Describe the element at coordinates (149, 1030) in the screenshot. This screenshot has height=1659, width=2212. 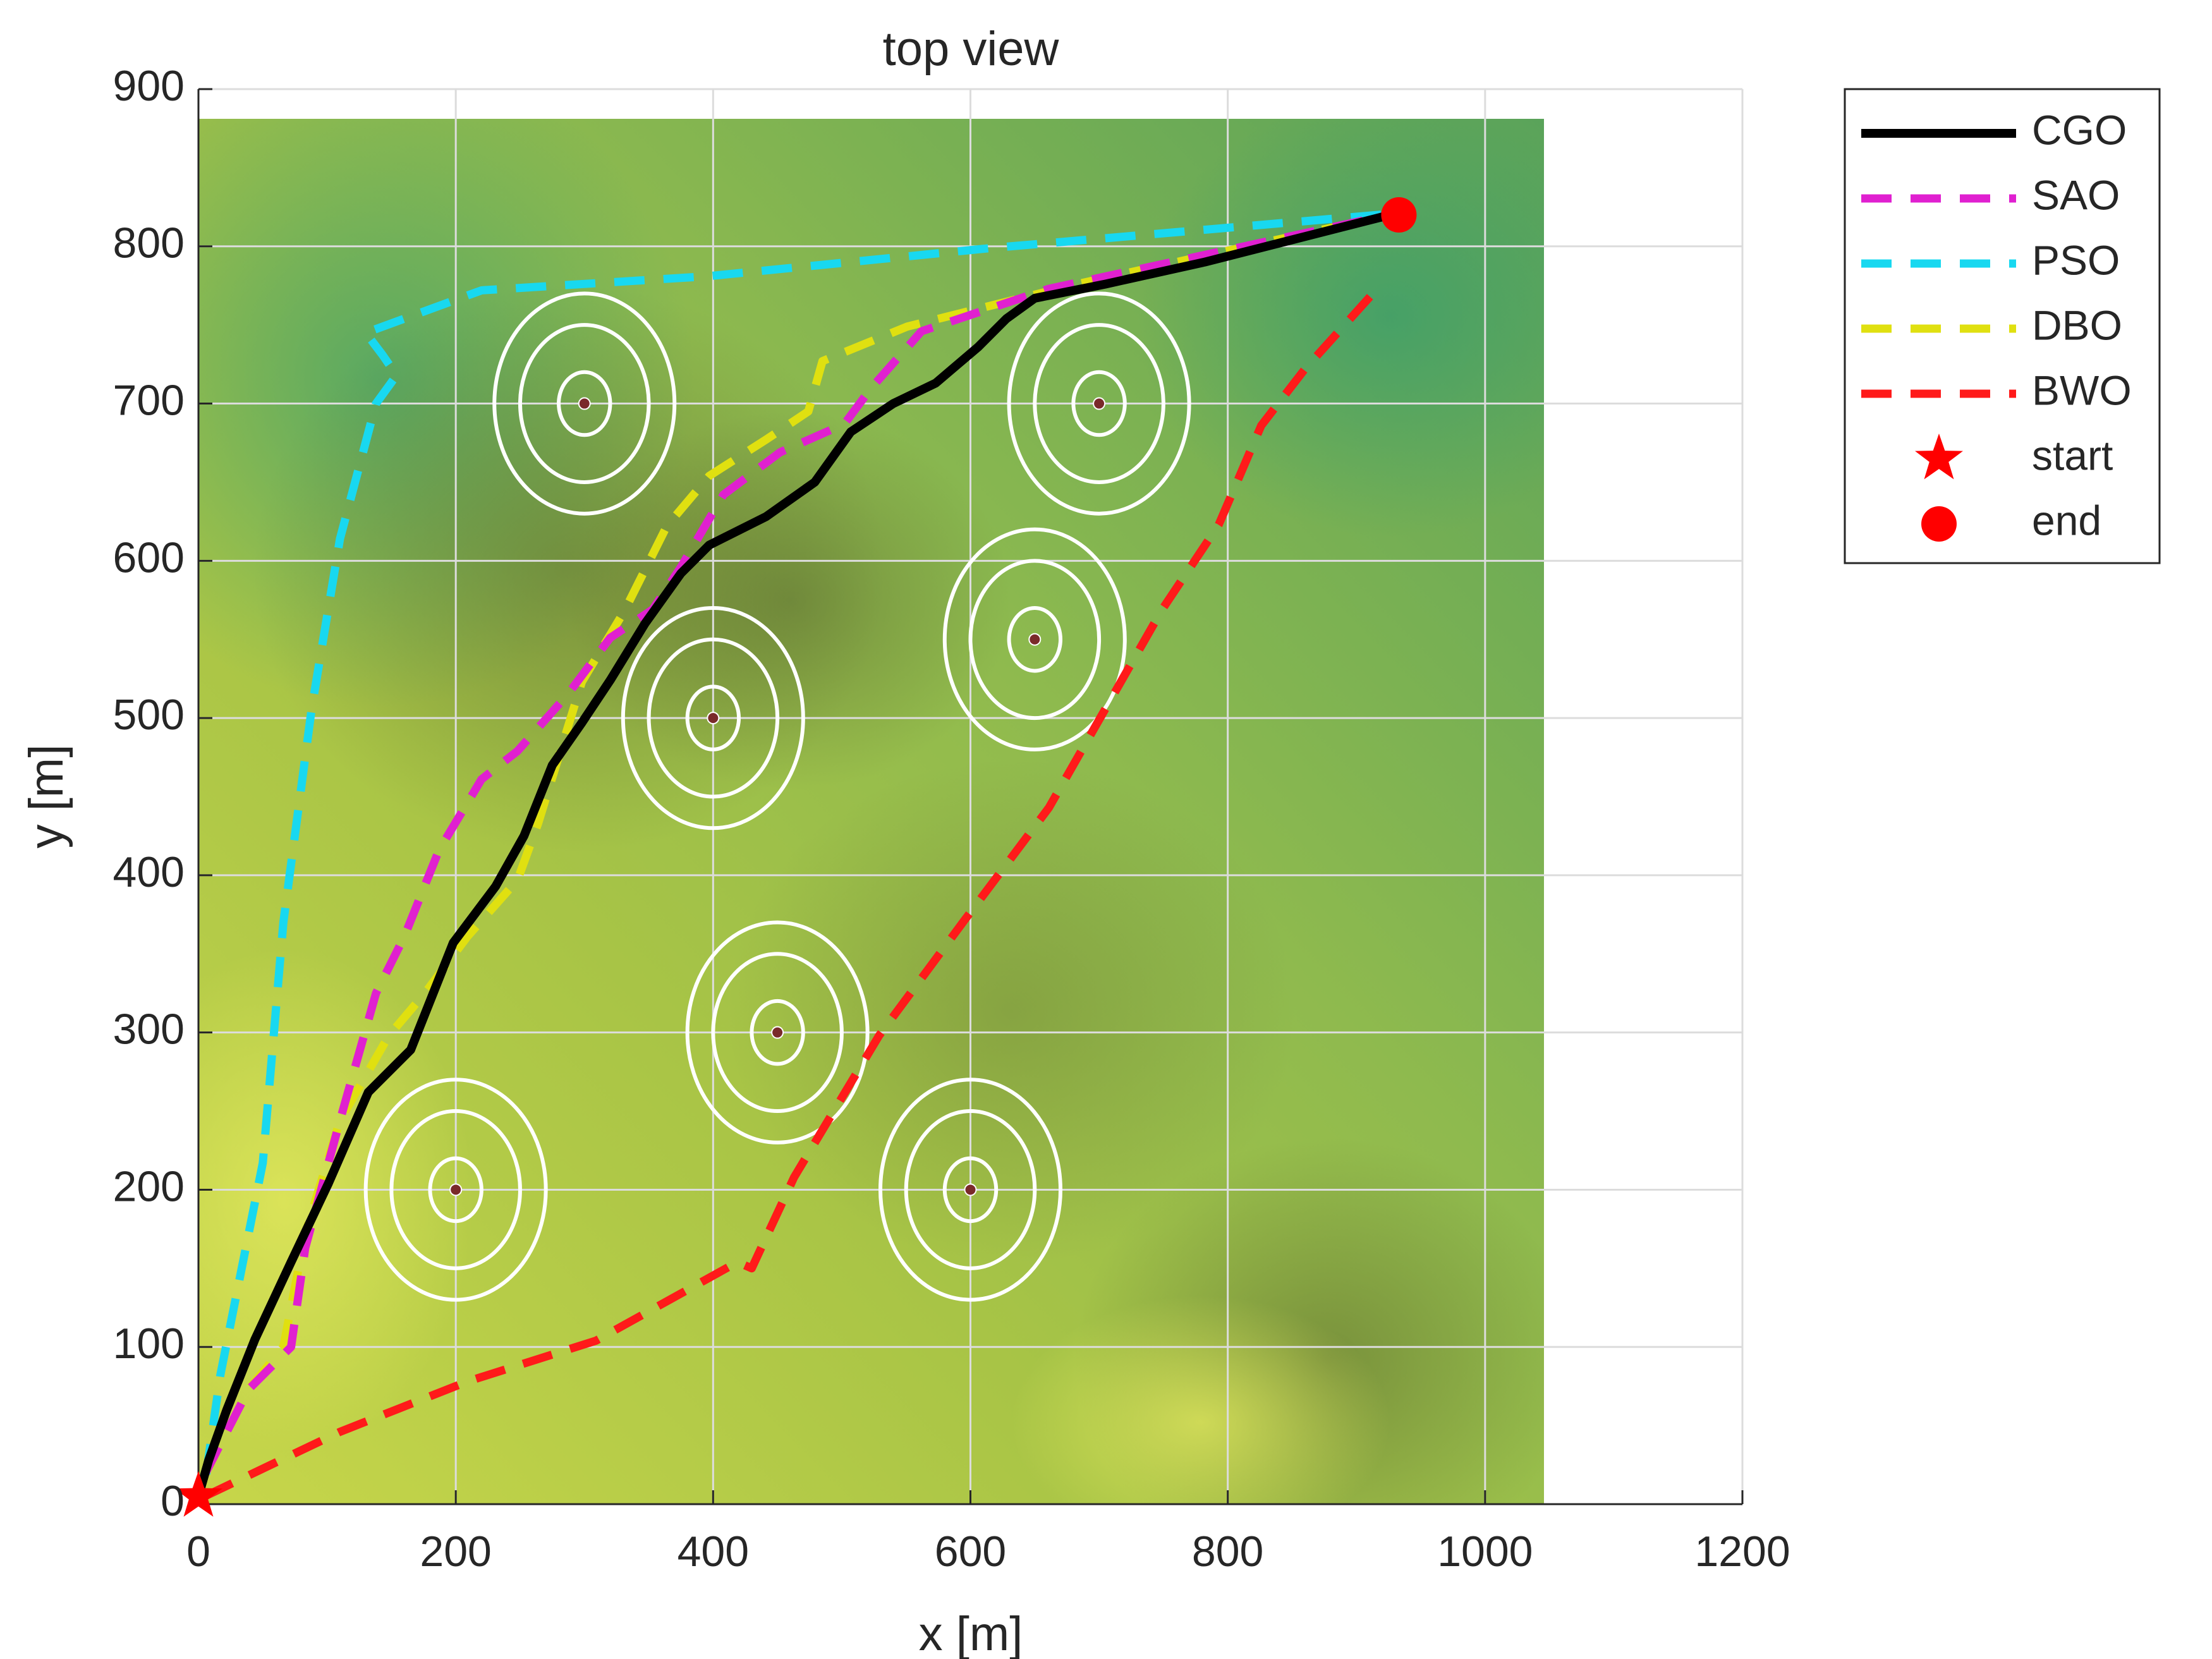
I see `y-tick-label: 300` at that location.